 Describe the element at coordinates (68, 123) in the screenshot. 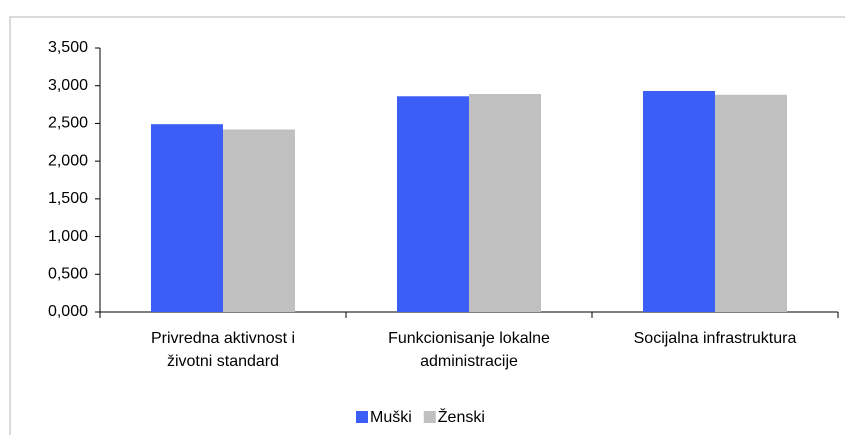

I see `y-tick-label: 2,500` at that location.